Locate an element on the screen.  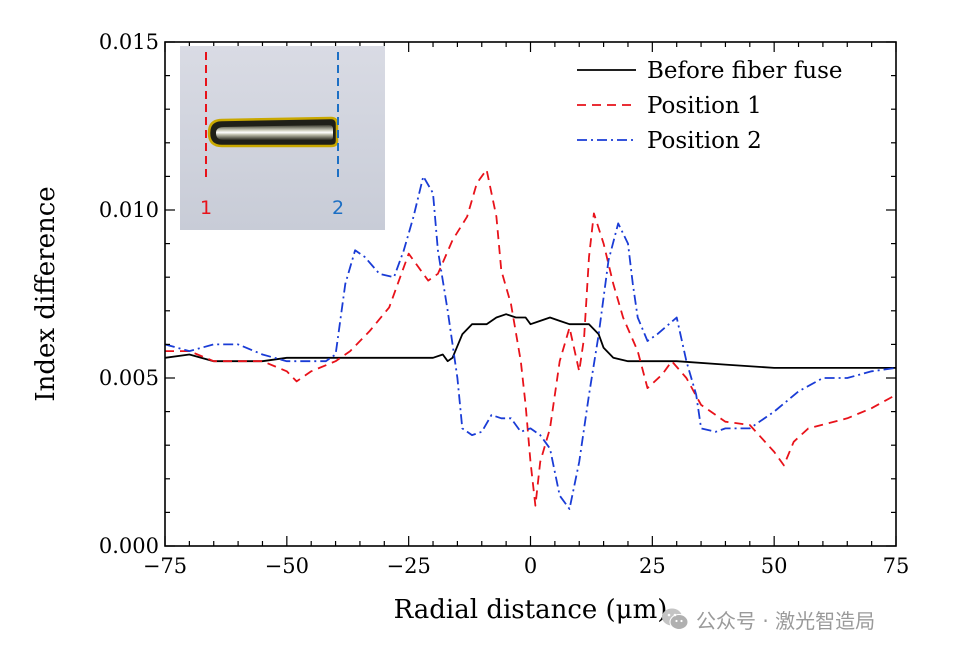
y-tick-label: 0.005 is located at coordinates (129, 378).